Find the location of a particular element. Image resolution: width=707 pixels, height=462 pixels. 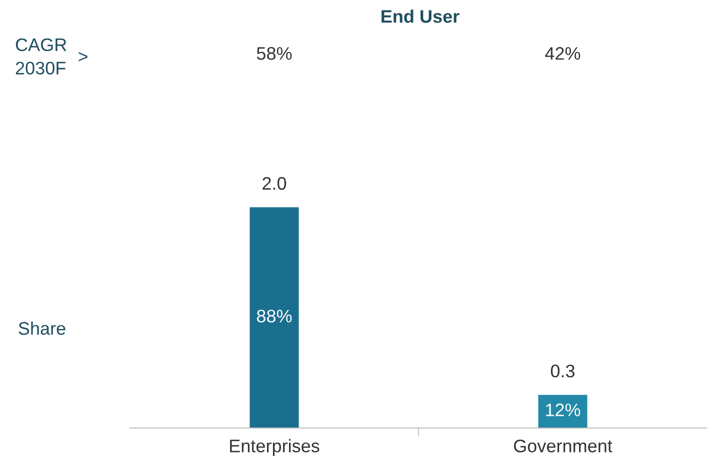

text: CAGR 2030F is located at coordinates (41, 56).